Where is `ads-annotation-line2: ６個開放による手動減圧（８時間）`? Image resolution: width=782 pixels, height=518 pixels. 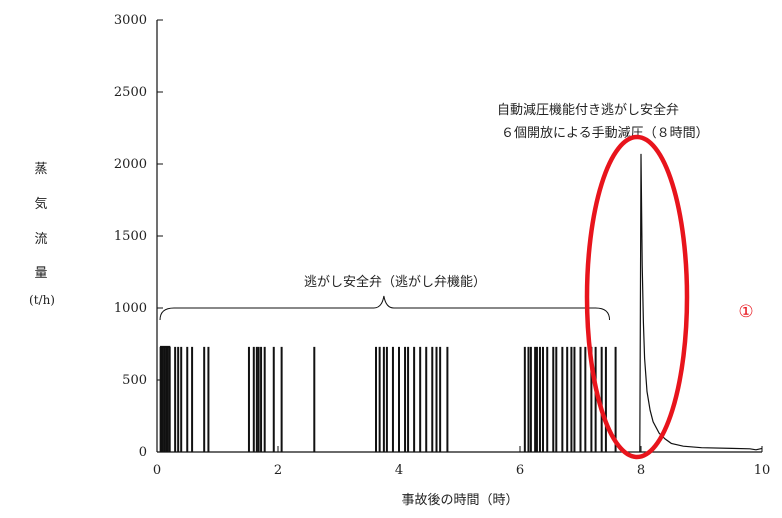 ads-annotation-line2: ６個開放による手動減圧（８時間） is located at coordinates (605, 133).